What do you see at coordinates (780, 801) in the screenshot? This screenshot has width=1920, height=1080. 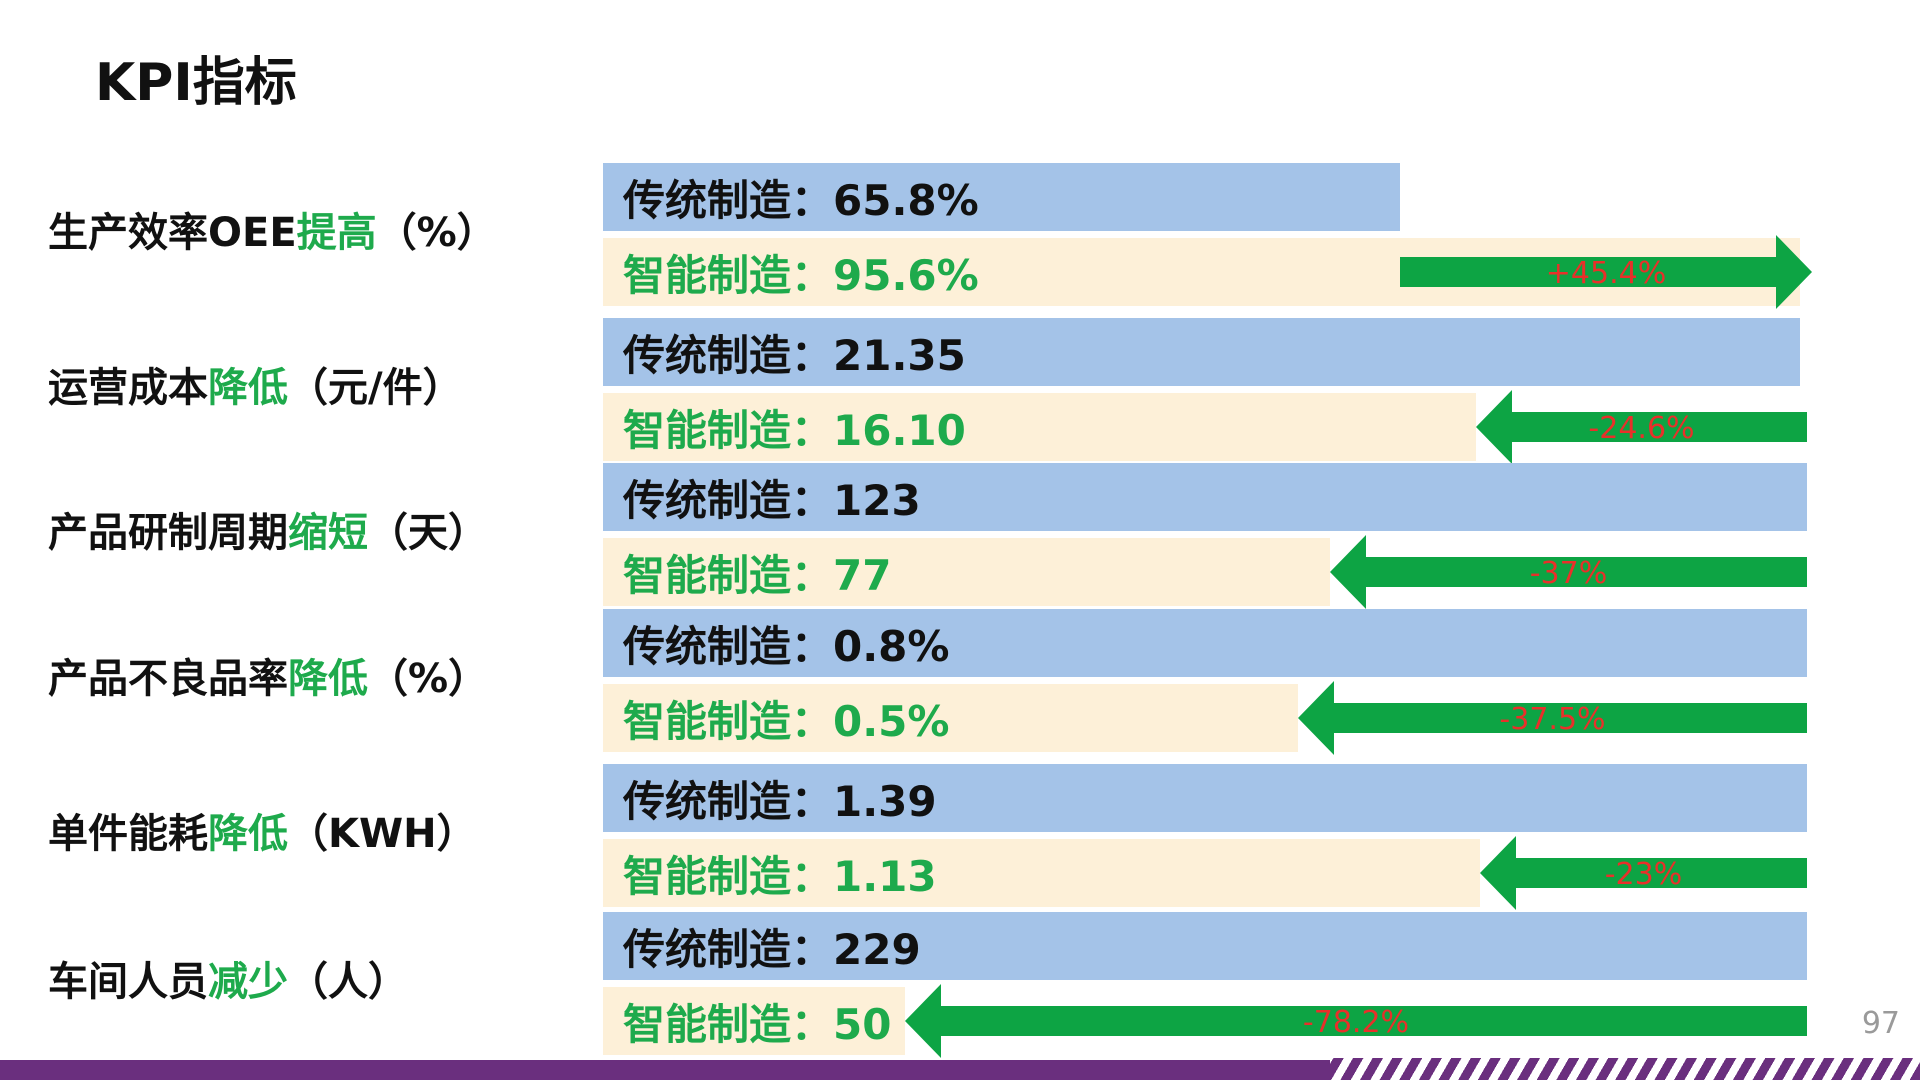 I see `traditional-value: 传统制造：1.39` at bounding box center [780, 801].